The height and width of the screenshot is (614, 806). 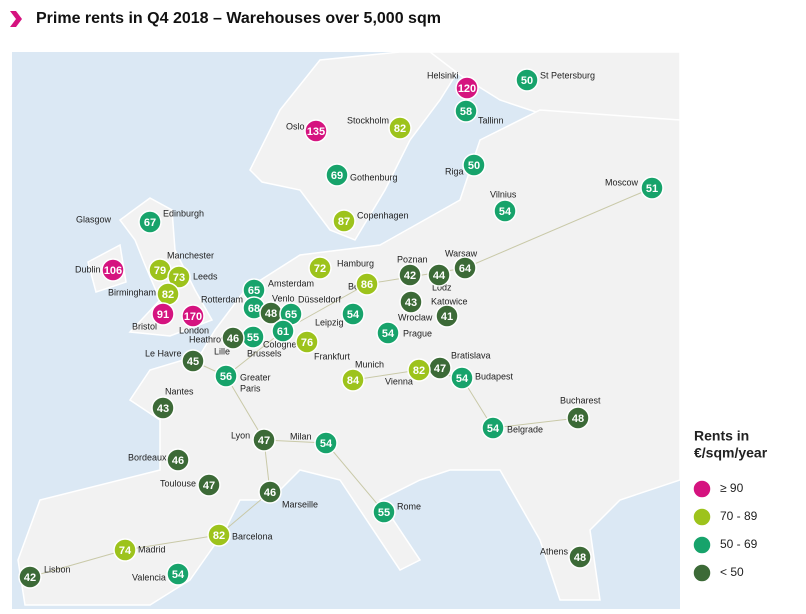 I want to click on rent-marker: 106, so click(x=113, y=270).